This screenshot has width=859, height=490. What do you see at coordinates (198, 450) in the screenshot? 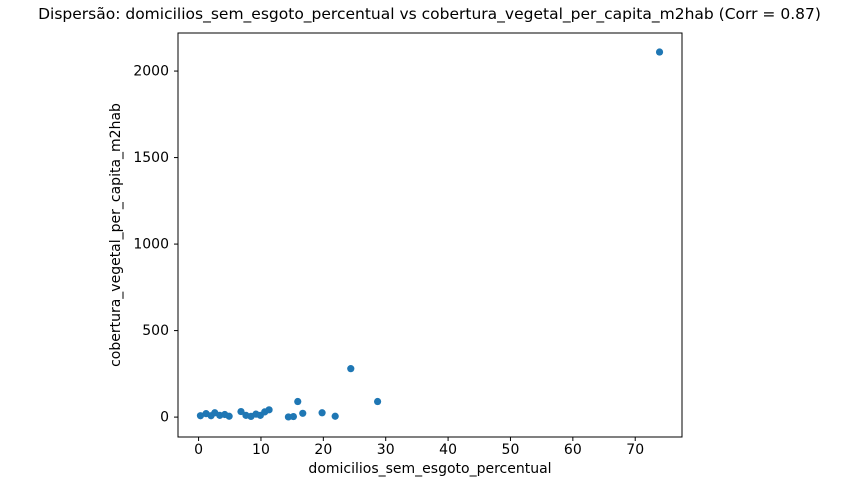
I see `x-tick-label: 0` at bounding box center [198, 450].